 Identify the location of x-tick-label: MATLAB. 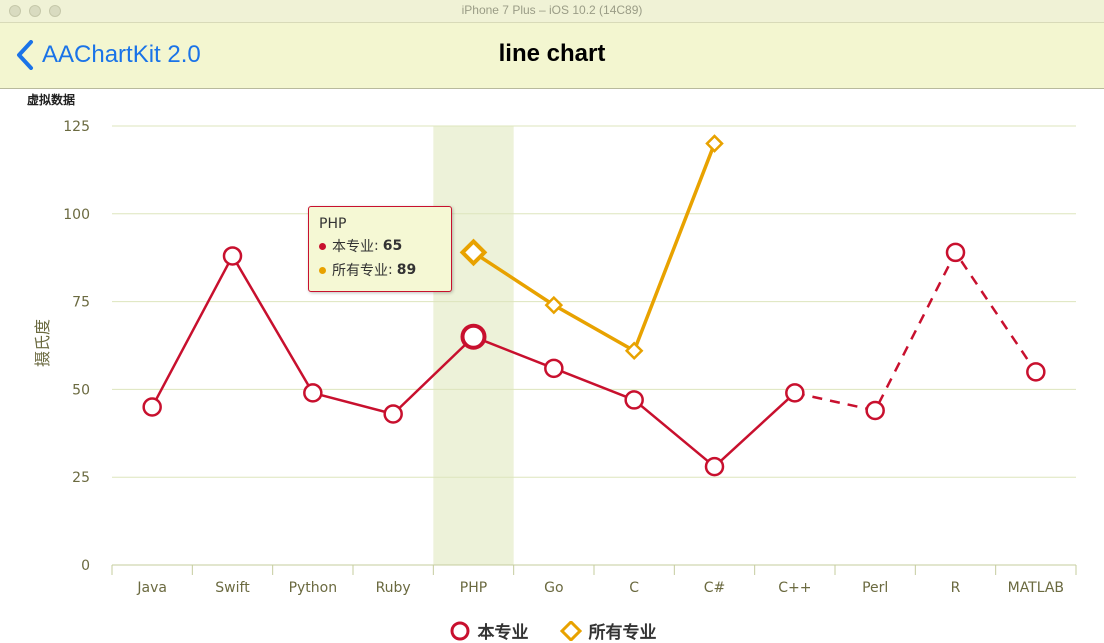
(1036, 588).